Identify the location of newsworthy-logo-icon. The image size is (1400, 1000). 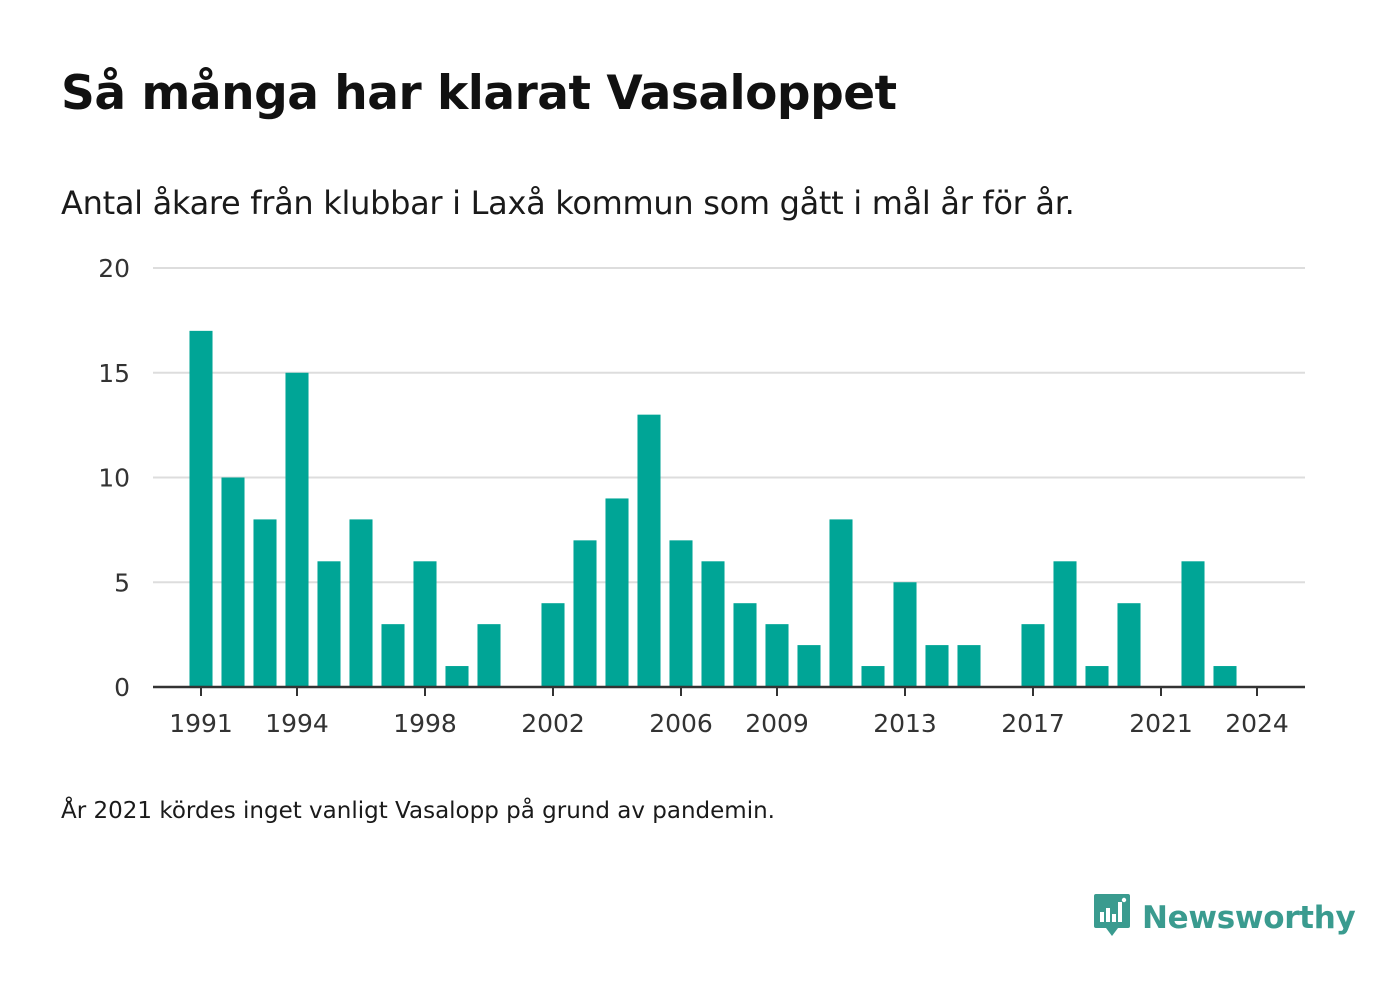
(1112, 918).